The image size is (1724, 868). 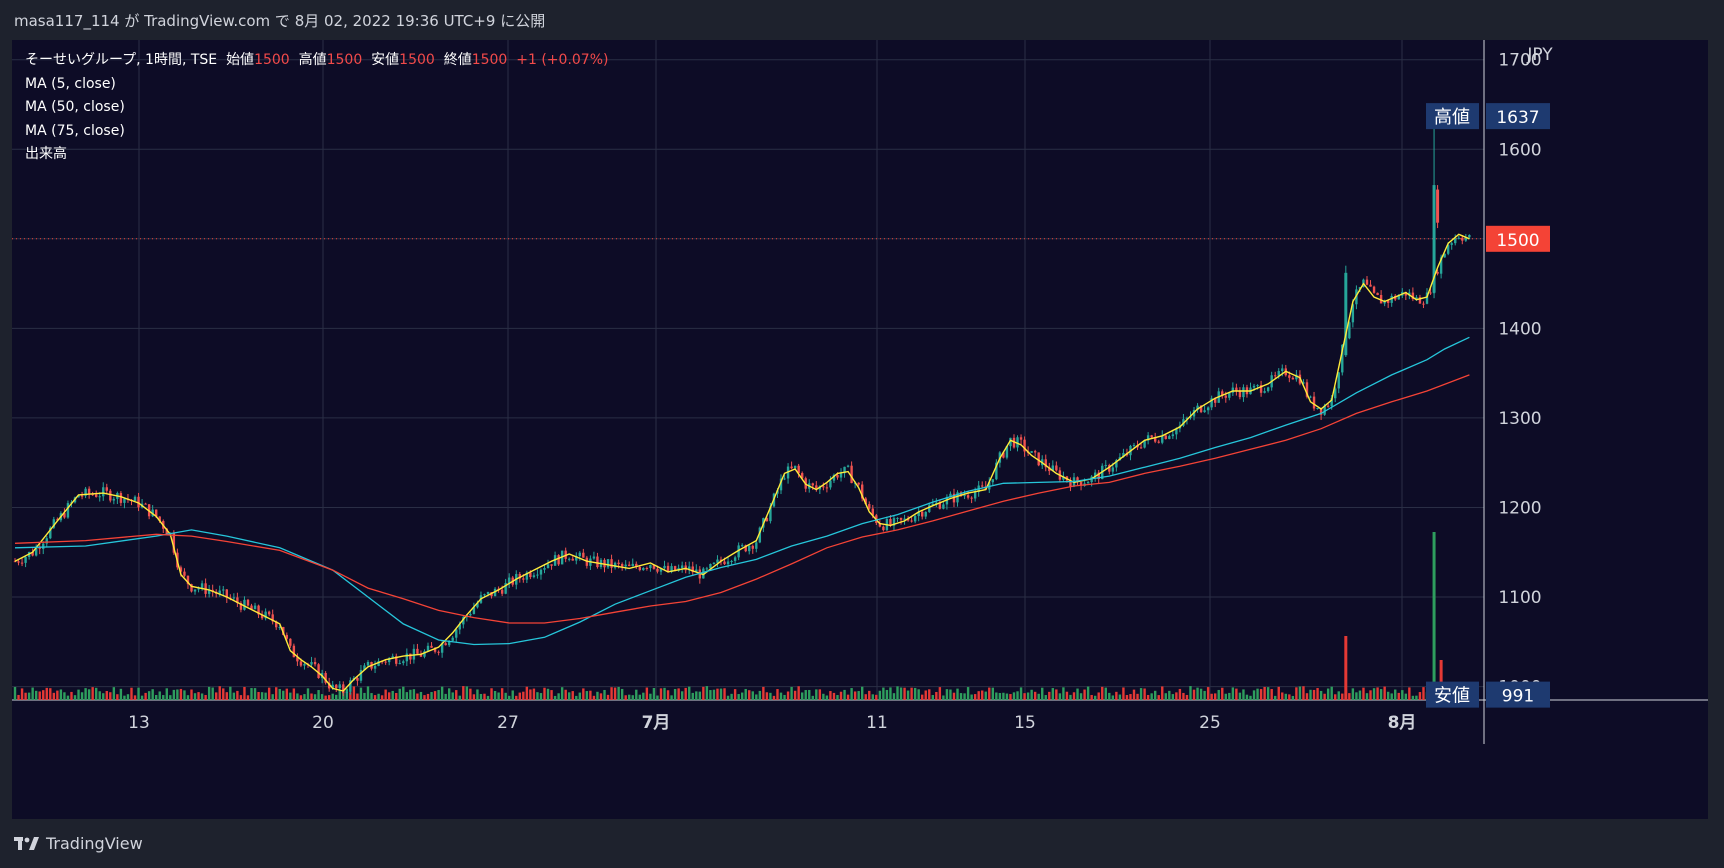 What do you see at coordinates (656, 723) in the screenshot?
I see `time-axis-label: 7月` at bounding box center [656, 723].